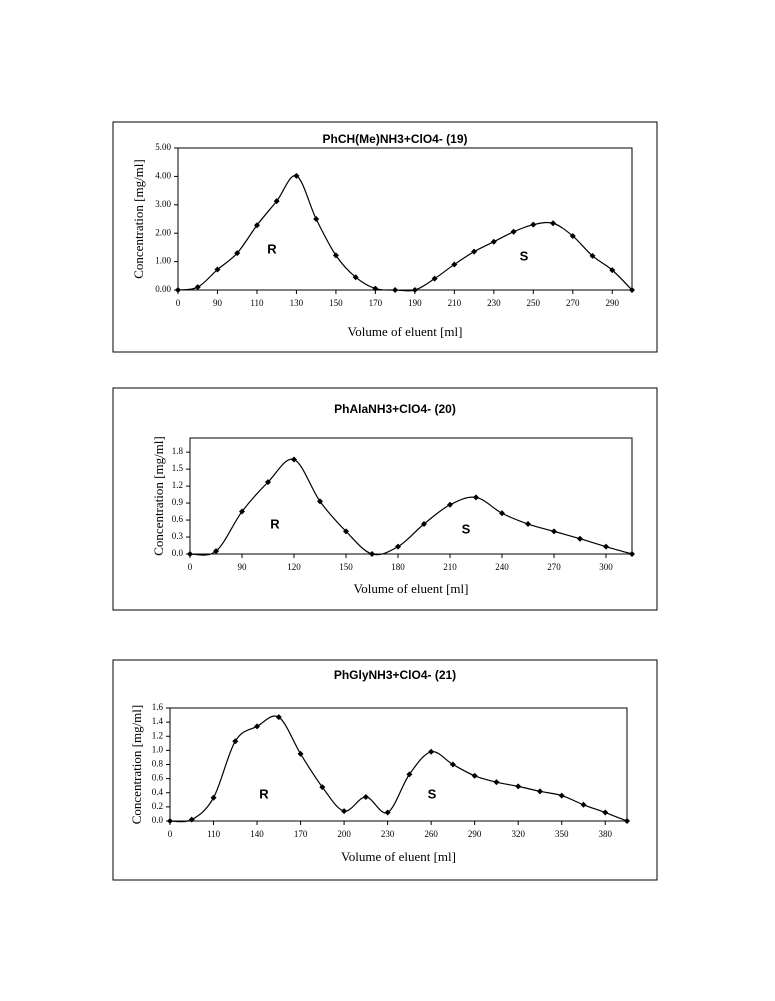 The image size is (775, 1001). What do you see at coordinates (301, 834) in the screenshot?
I see `x-tick-label: 170` at bounding box center [301, 834].